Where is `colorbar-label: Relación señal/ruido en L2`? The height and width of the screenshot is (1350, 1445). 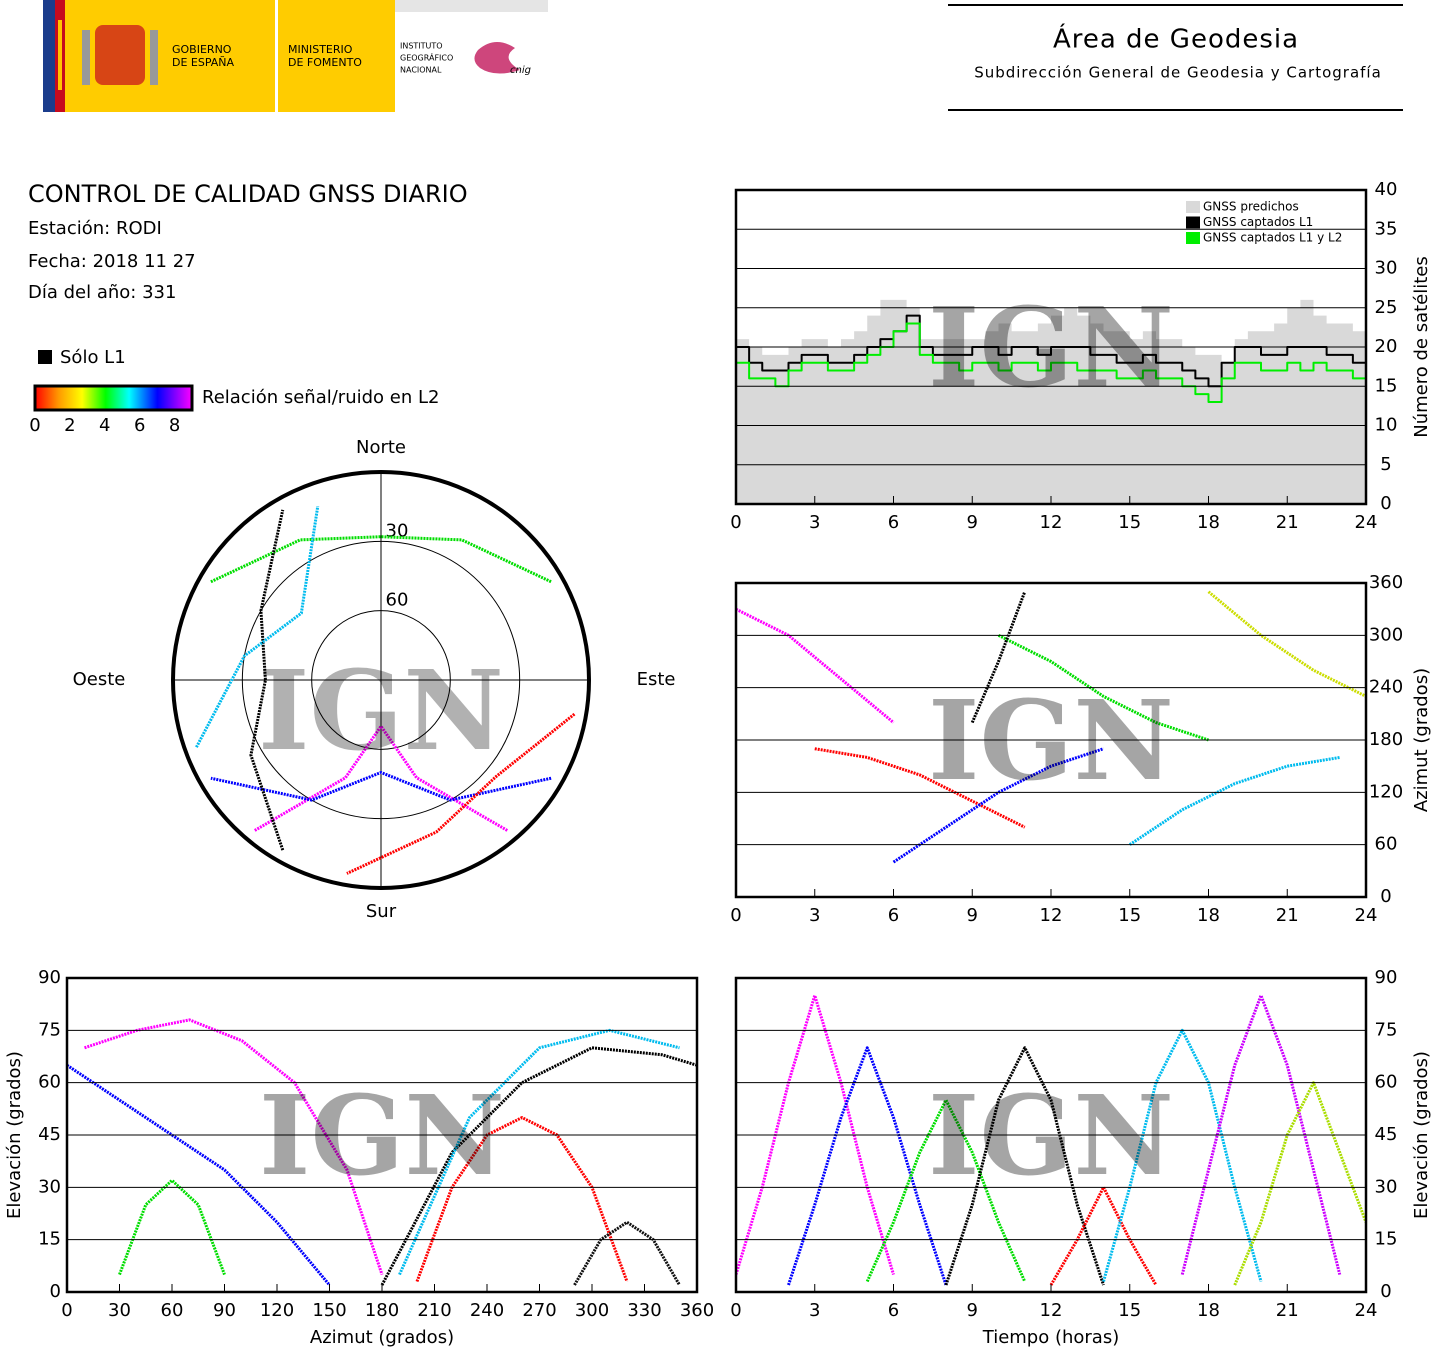
colorbar-label: Relación señal/ruido en L2 is located at coordinates (320, 397).